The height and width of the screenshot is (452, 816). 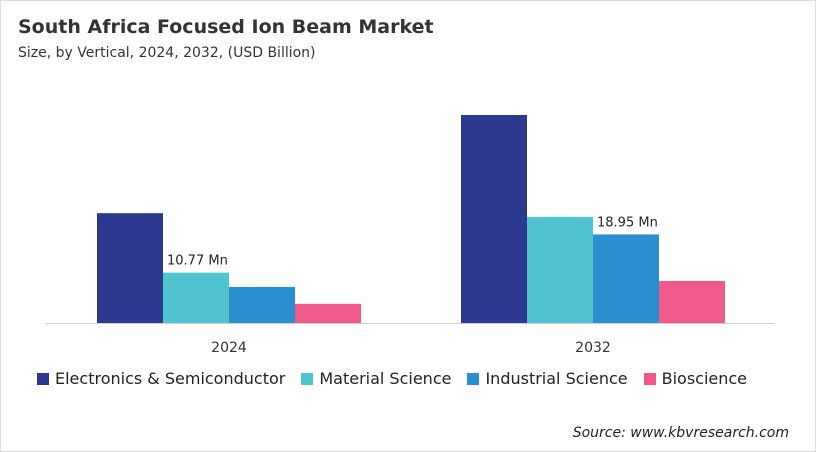 I want to click on legend-item: Industrial Science, so click(x=547, y=378).